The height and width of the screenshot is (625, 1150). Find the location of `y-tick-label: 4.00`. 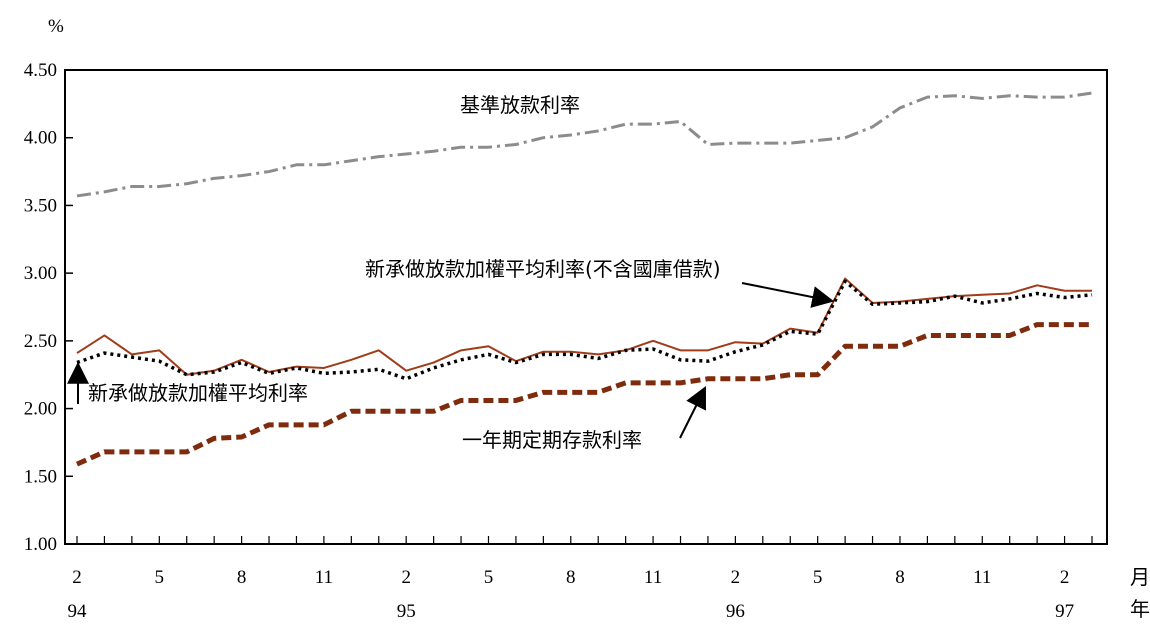

y-tick-label: 4.00 is located at coordinates (40, 138).